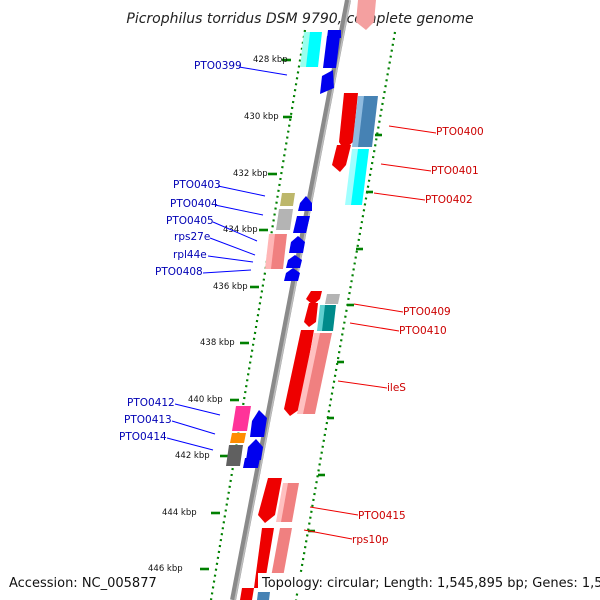 The width and height of the screenshot is (600, 600). What do you see at coordinates (399, 196) in the screenshot?
I see `leader-pto0402` at bounding box center [399, 196].